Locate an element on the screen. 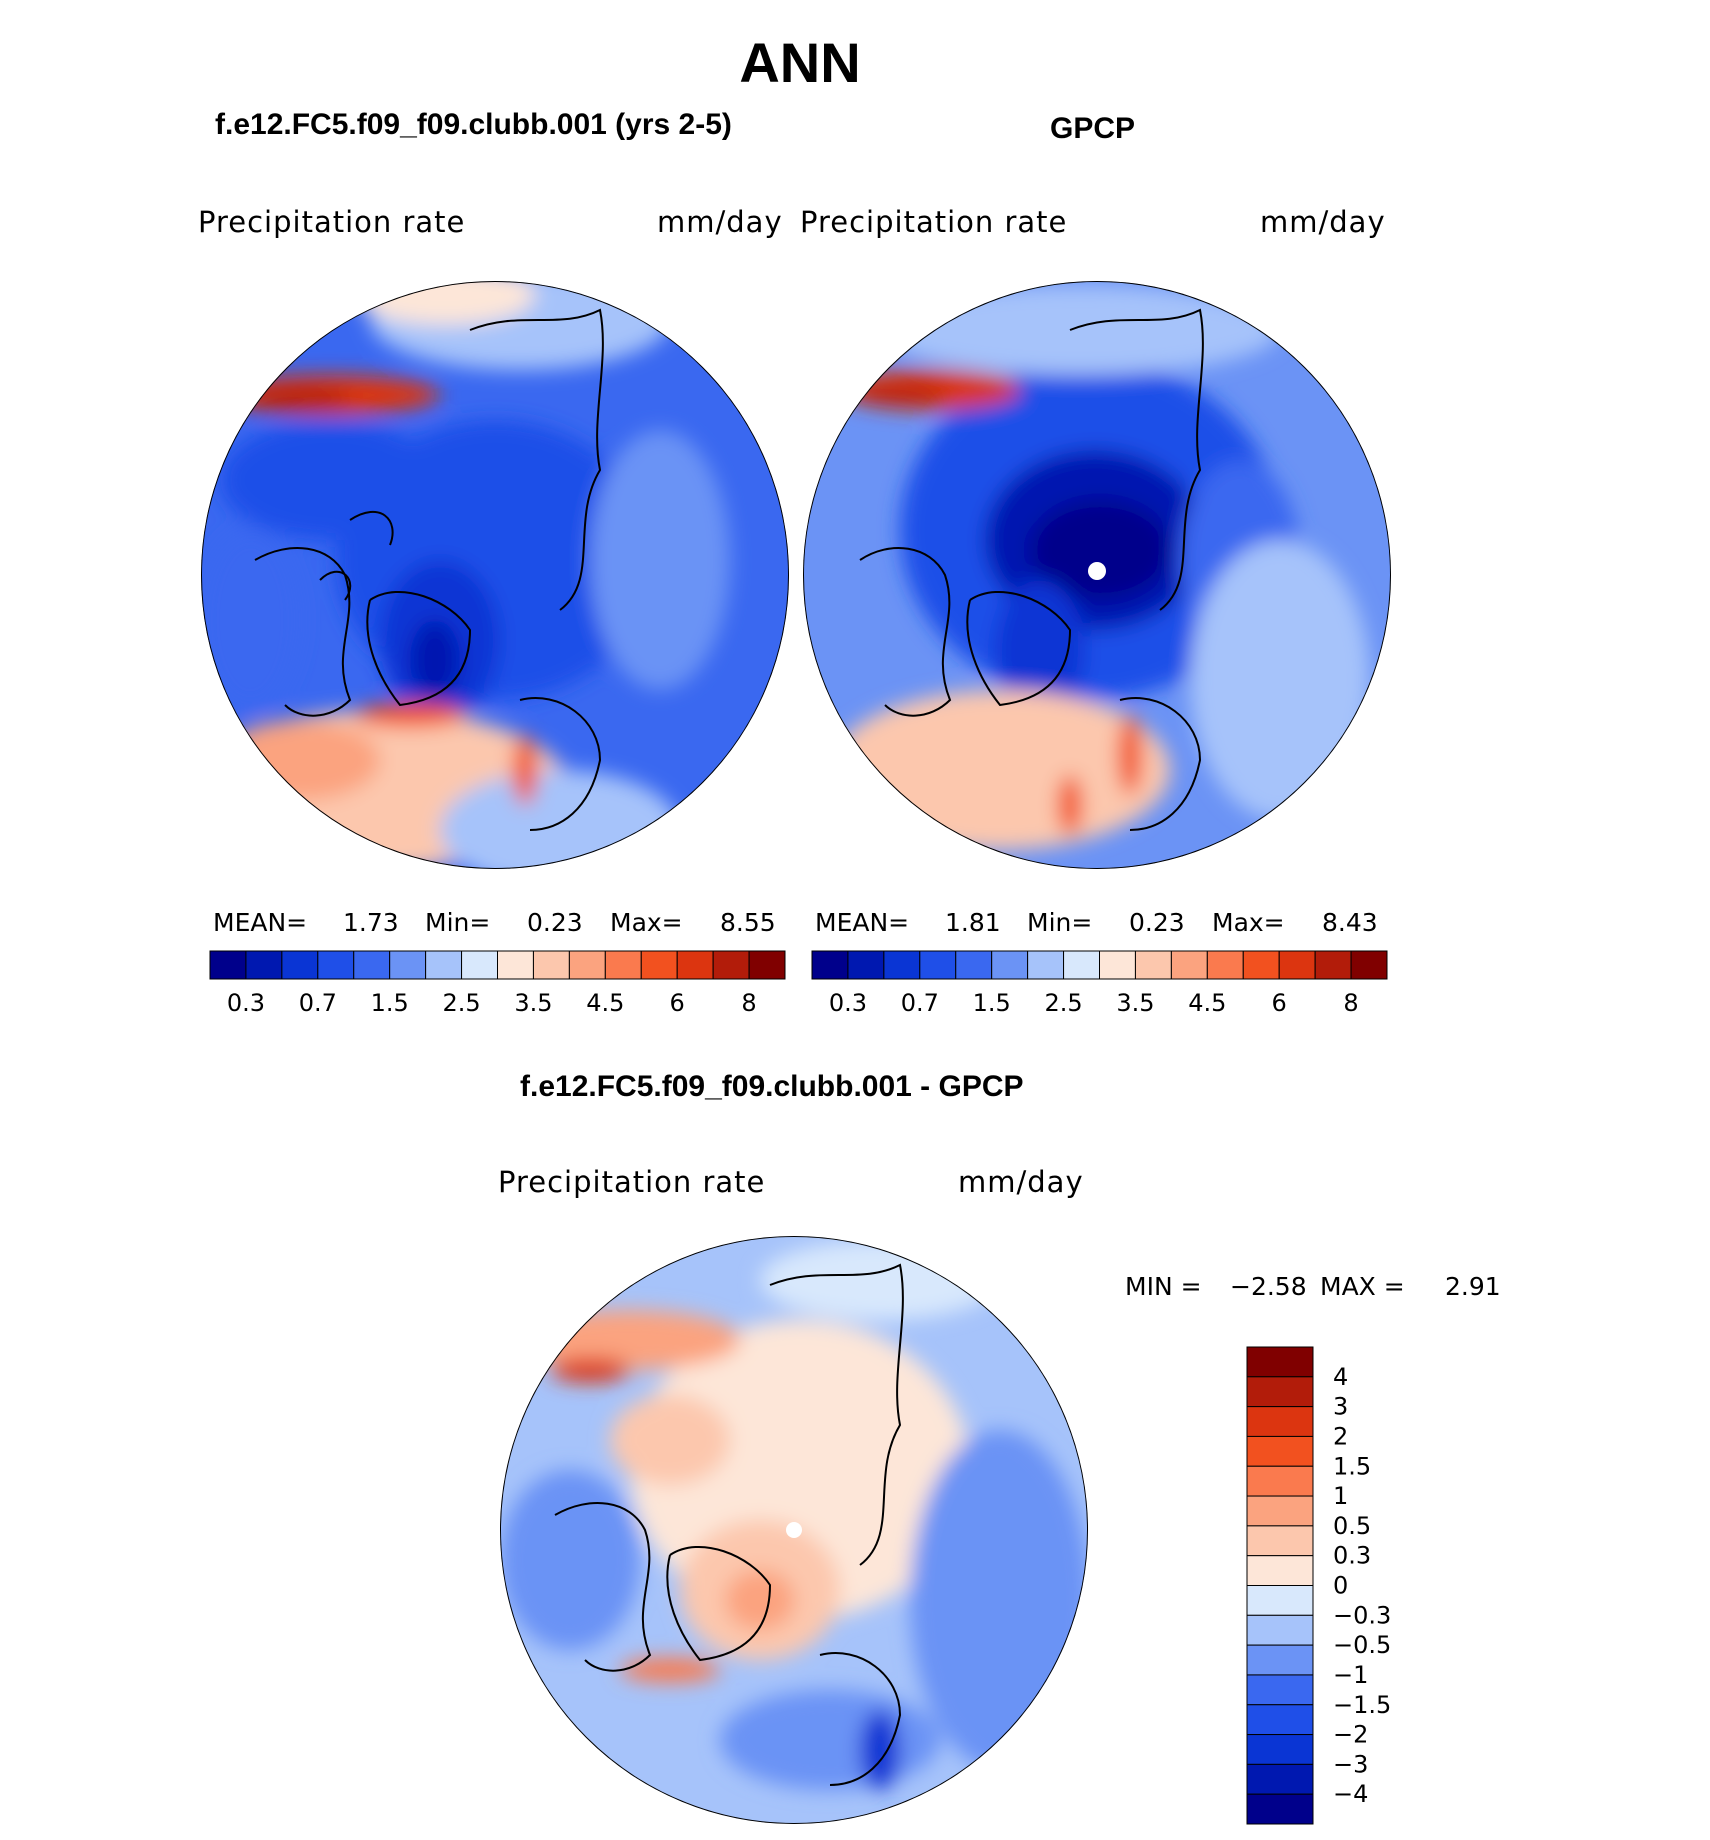 The width and height of the screenshot is (1710, 1840). colorbar-label: 4 is located at coordinates (1340, 1377).